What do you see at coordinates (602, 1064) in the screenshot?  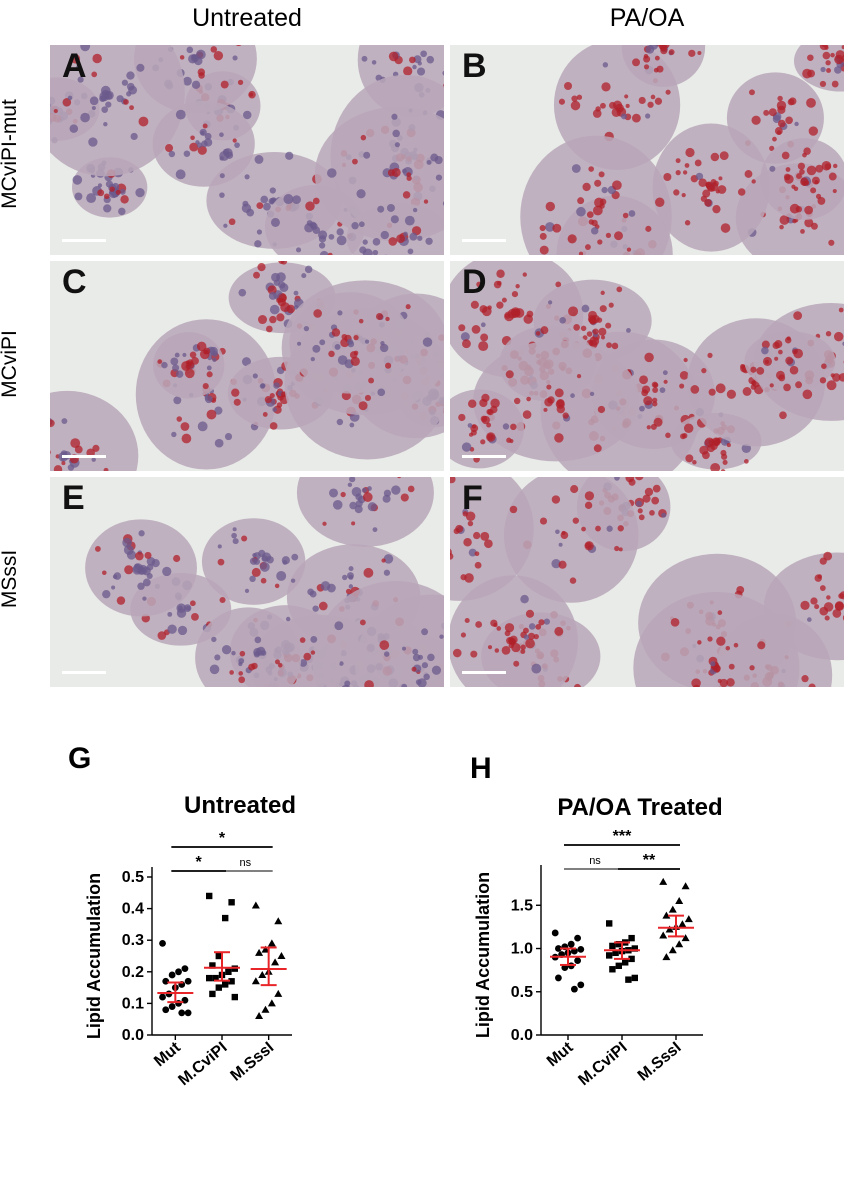 I see `x-tick-label: M.CviPI` at bounding box center [602, 1064].